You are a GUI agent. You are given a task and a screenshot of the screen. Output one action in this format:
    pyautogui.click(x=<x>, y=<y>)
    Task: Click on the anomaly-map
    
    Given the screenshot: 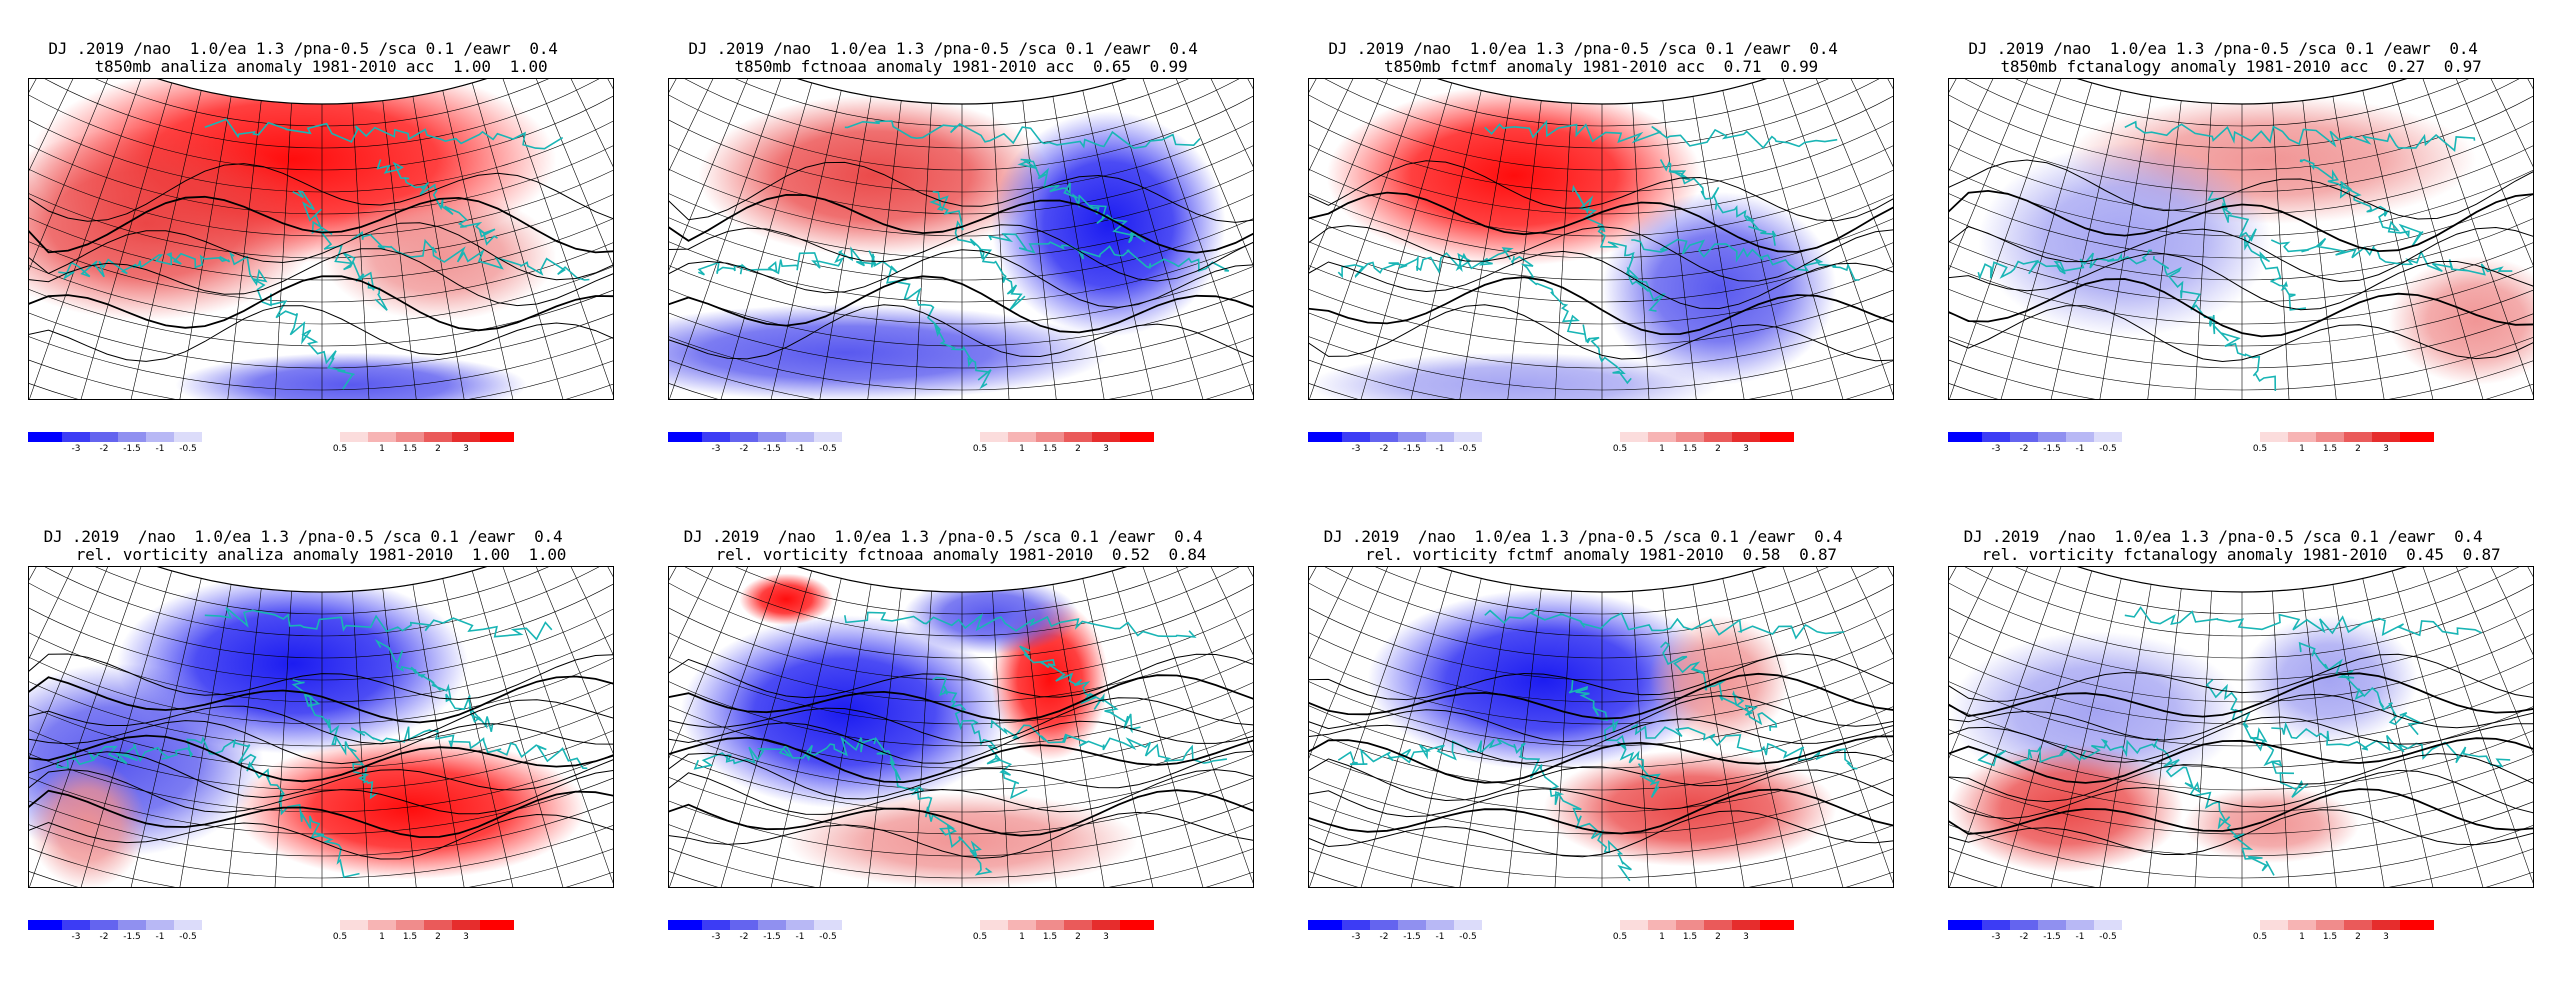 What is the action you would take?
    pyautogui.click(x=2241, y=727)
    